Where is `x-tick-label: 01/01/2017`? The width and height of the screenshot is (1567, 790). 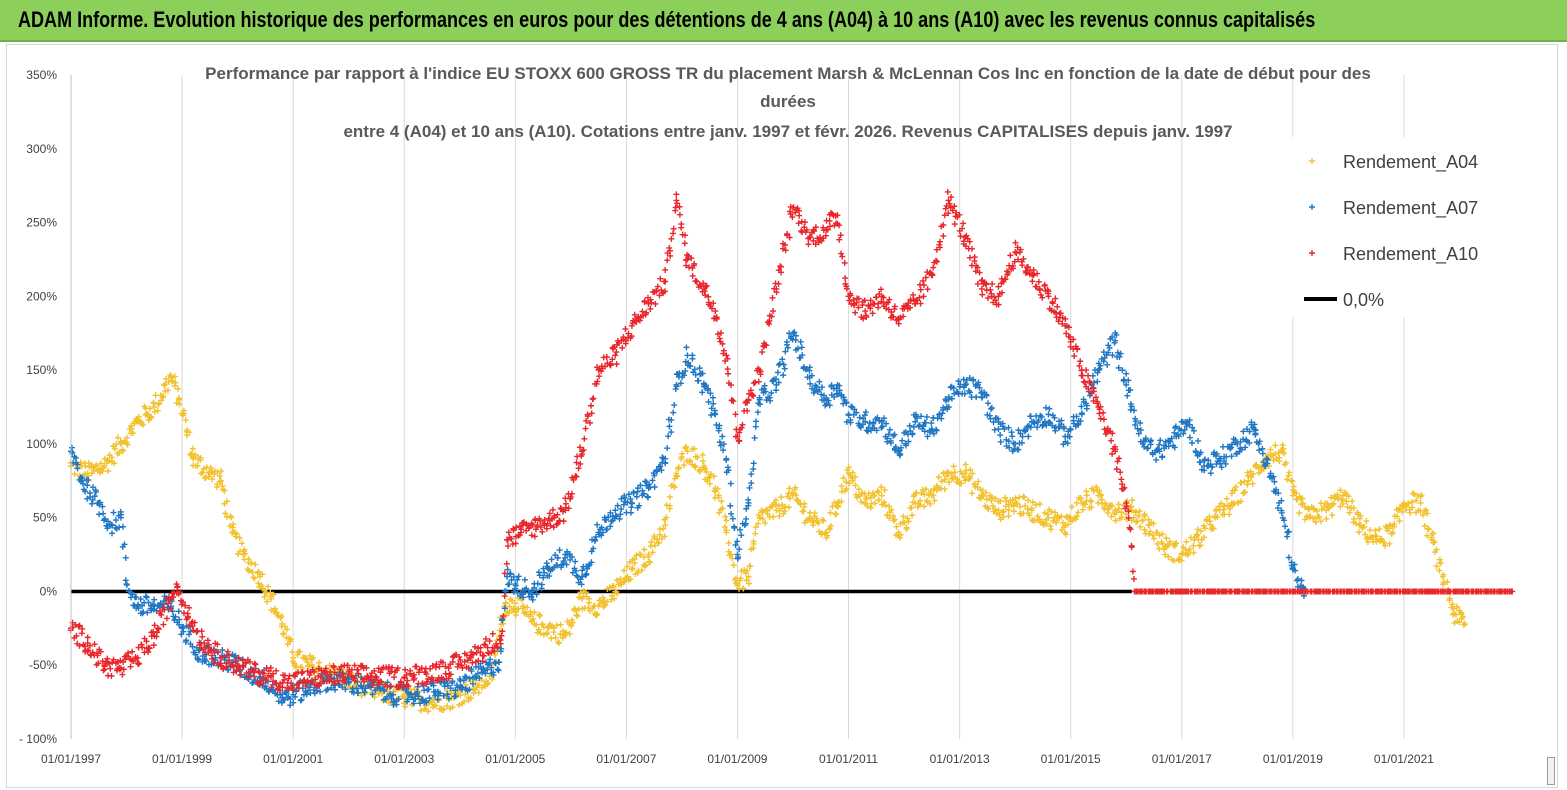
x-tick-label: 01/01/2017 is located at coordinates (1182, 759).